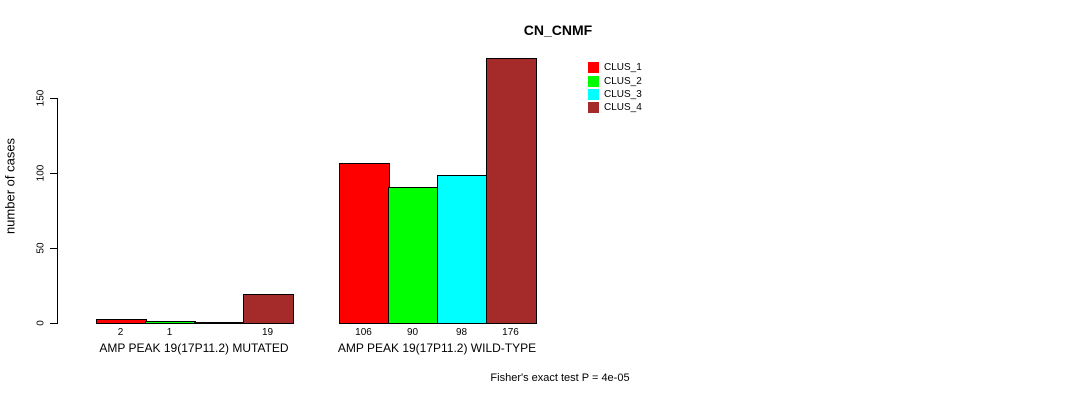 This screenshot has width=1090, height=400. I want to click on group-label: AMP PEAK 19(17P11.2) WILD-TYPE, so click(437, 348).